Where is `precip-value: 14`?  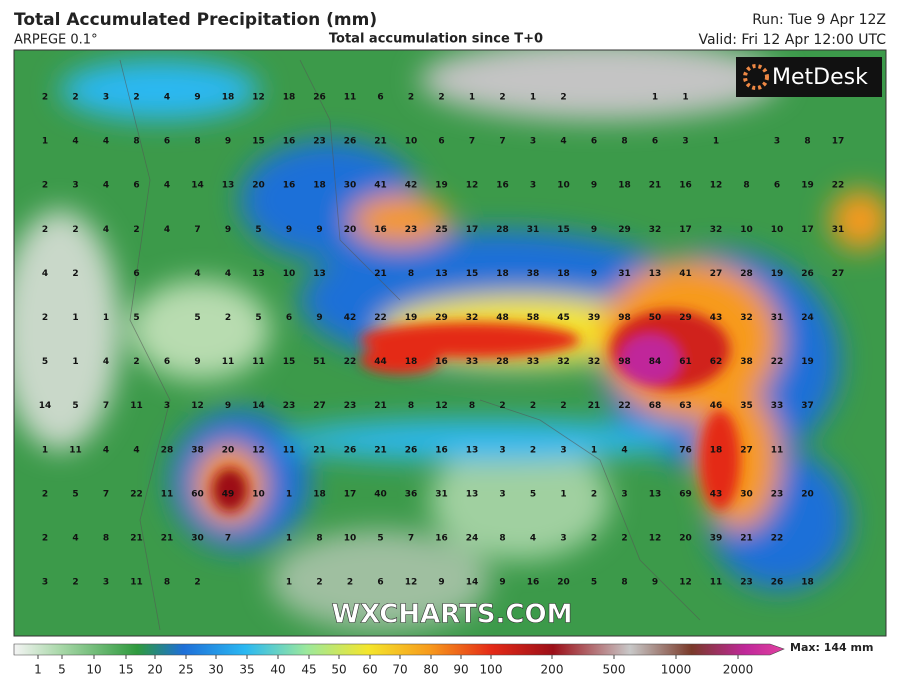 precip-value: 14 is located at coordinates (45, 406).